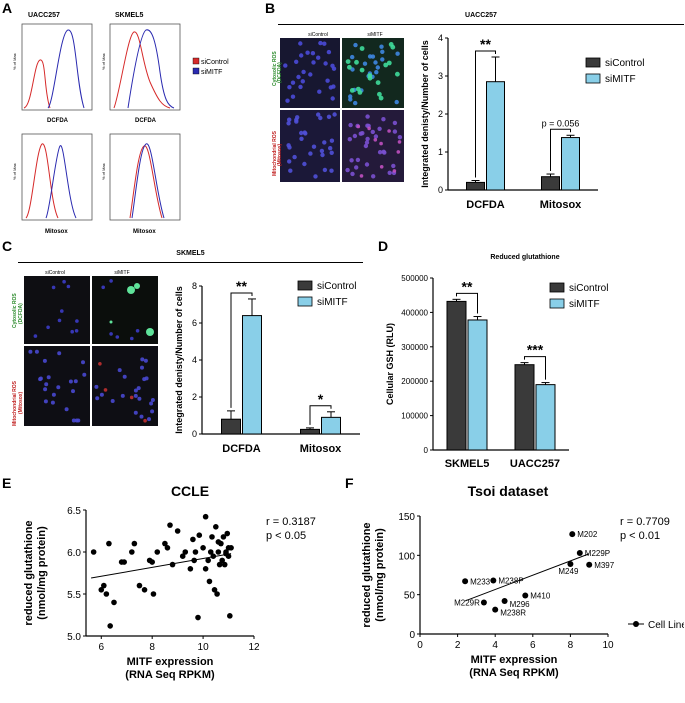 Image resolution: width=685 pixels, height=703 pixels. Describe the element at coordinates (426, 450) in the screenshot. I see `y-tick-label: 0` at that location.